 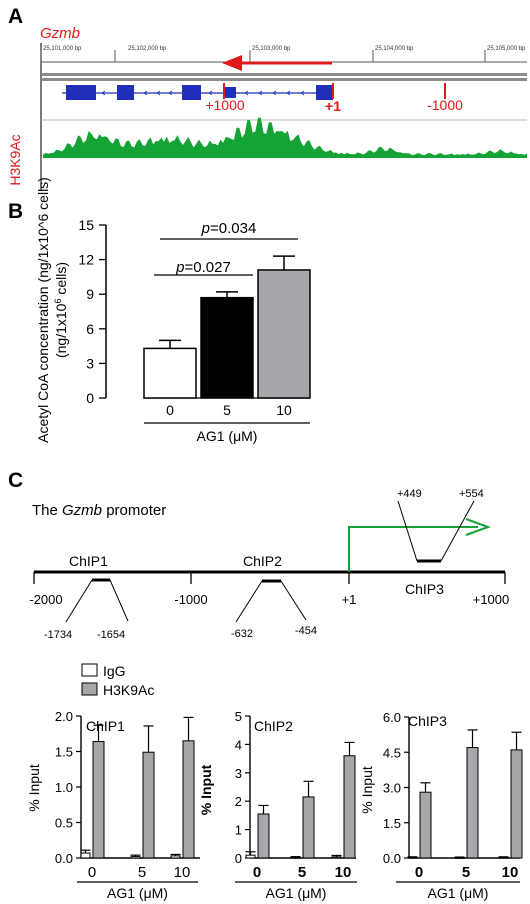 I want to click on promoter-suffix: promoter, so click(x=134, y=510).